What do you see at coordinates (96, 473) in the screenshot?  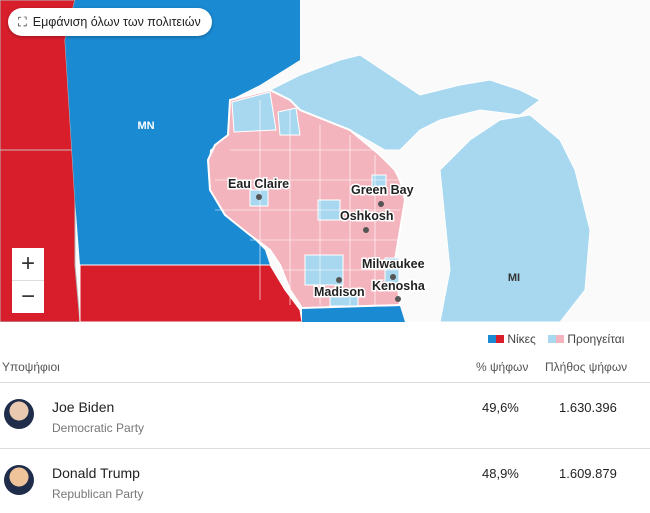 I see `candidate-name: Donald Trump` at bounding box center [96, 473].